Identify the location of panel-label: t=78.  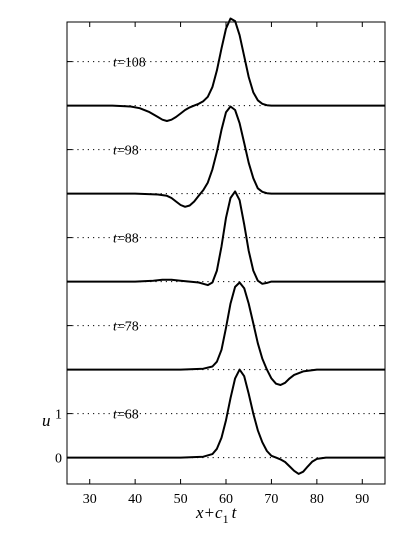
(126, 327).